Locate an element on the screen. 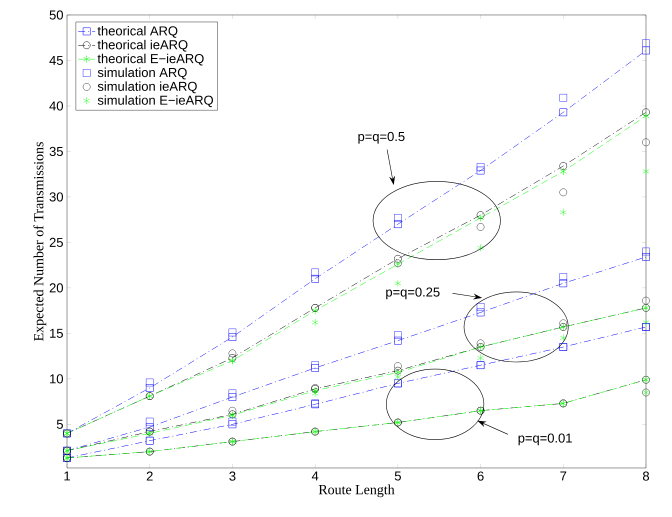 This screenshot has height=517, width=672. legend-label: theorical ARQ is located at coordinates (138, 32).